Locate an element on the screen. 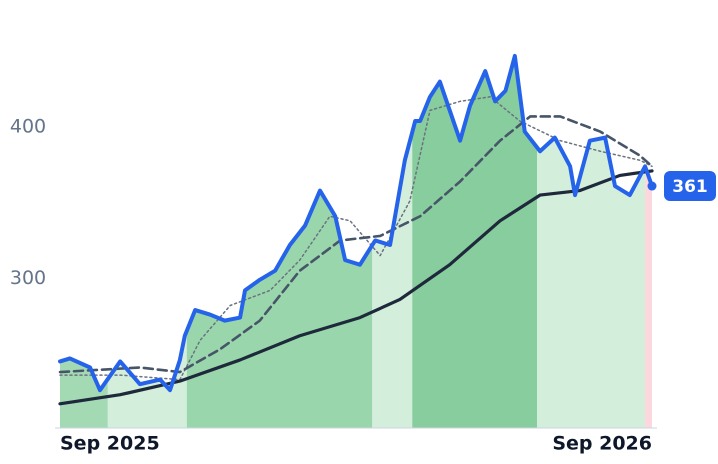  y-tick-label: 400 is located at coordinates (28, 127).